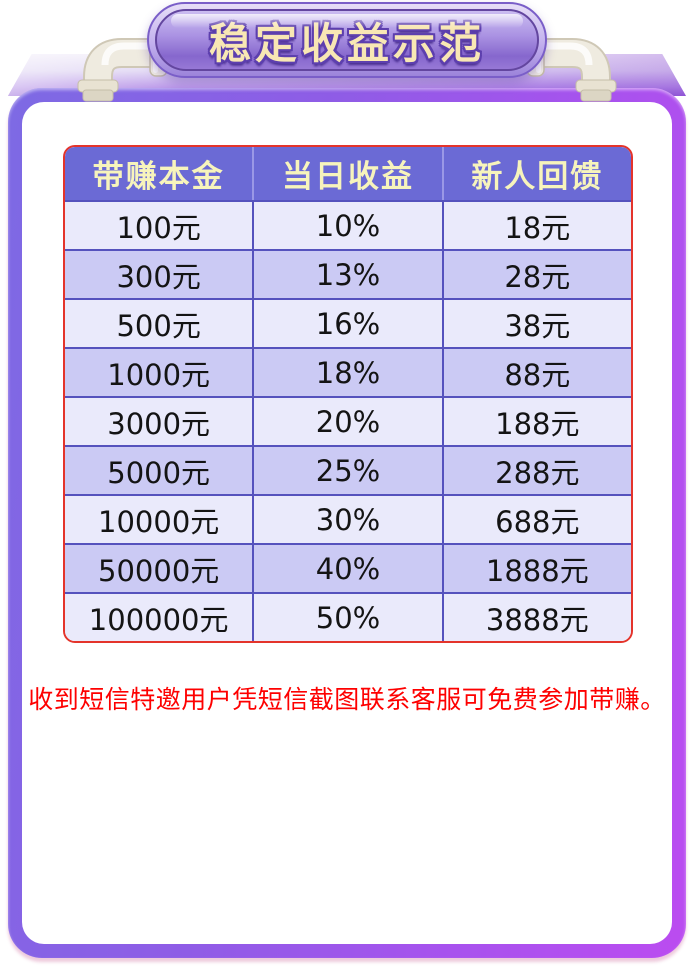 The width and height of the screenshot is (694, 970). What do you see at coordinates (160, 173) in the screenshot?
I see `table-header-principal: 带赚本金` at bounding box center [160, 173].